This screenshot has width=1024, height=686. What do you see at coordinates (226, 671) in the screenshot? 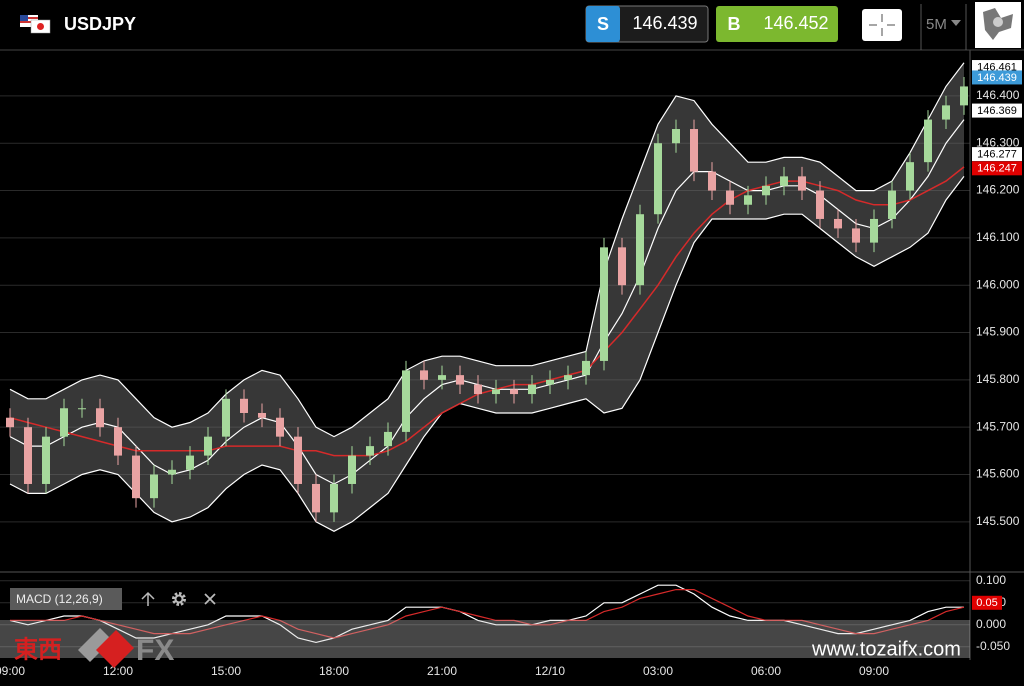
I see `x-tick-label: 15:00` at bounding box center [226, 671].